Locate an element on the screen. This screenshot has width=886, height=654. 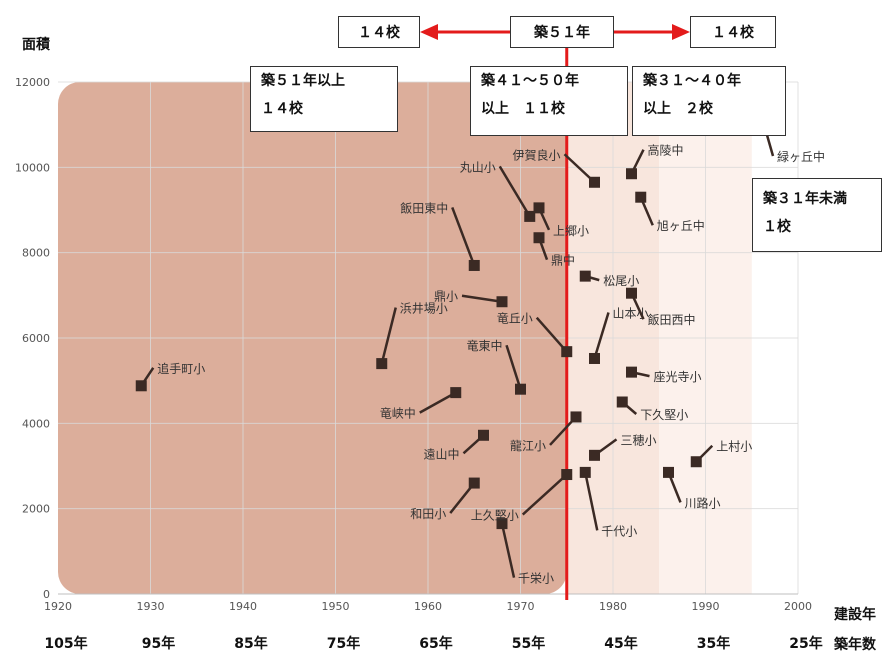
zone-31-40-line2: 以上 ２校 is located at coordinates (678, 109).